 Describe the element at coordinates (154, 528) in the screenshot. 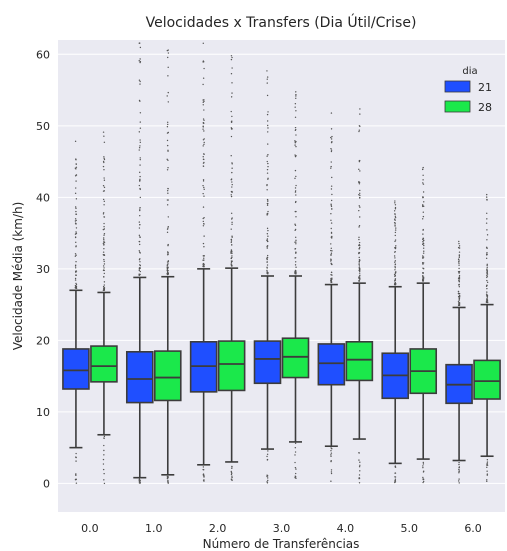

I see `x-tick-label: 1.0` at that location.